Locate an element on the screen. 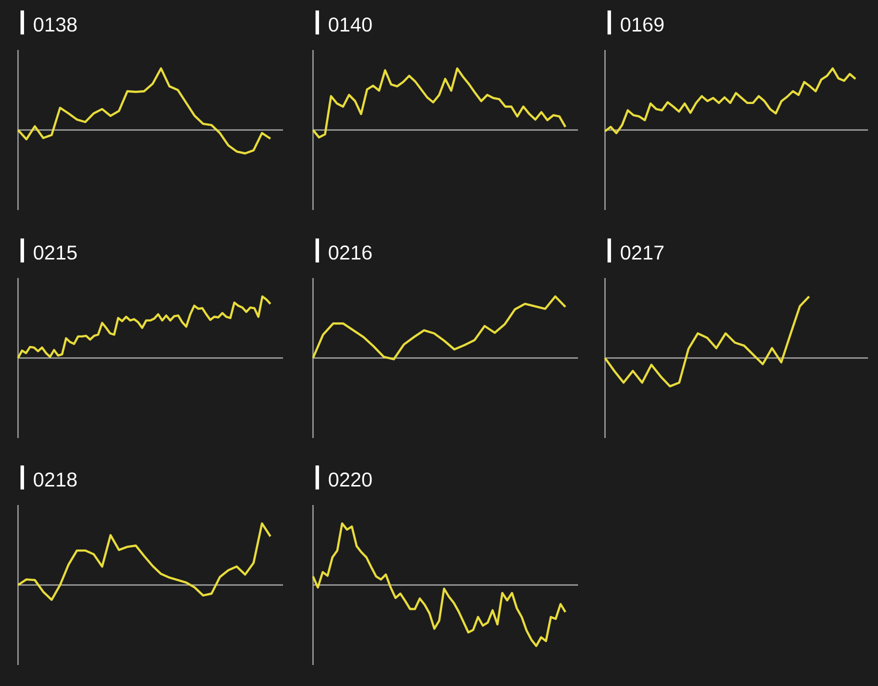 This screenshot has width=878, height=686. chart-title: 0215 is located at coordinates (55, 253).